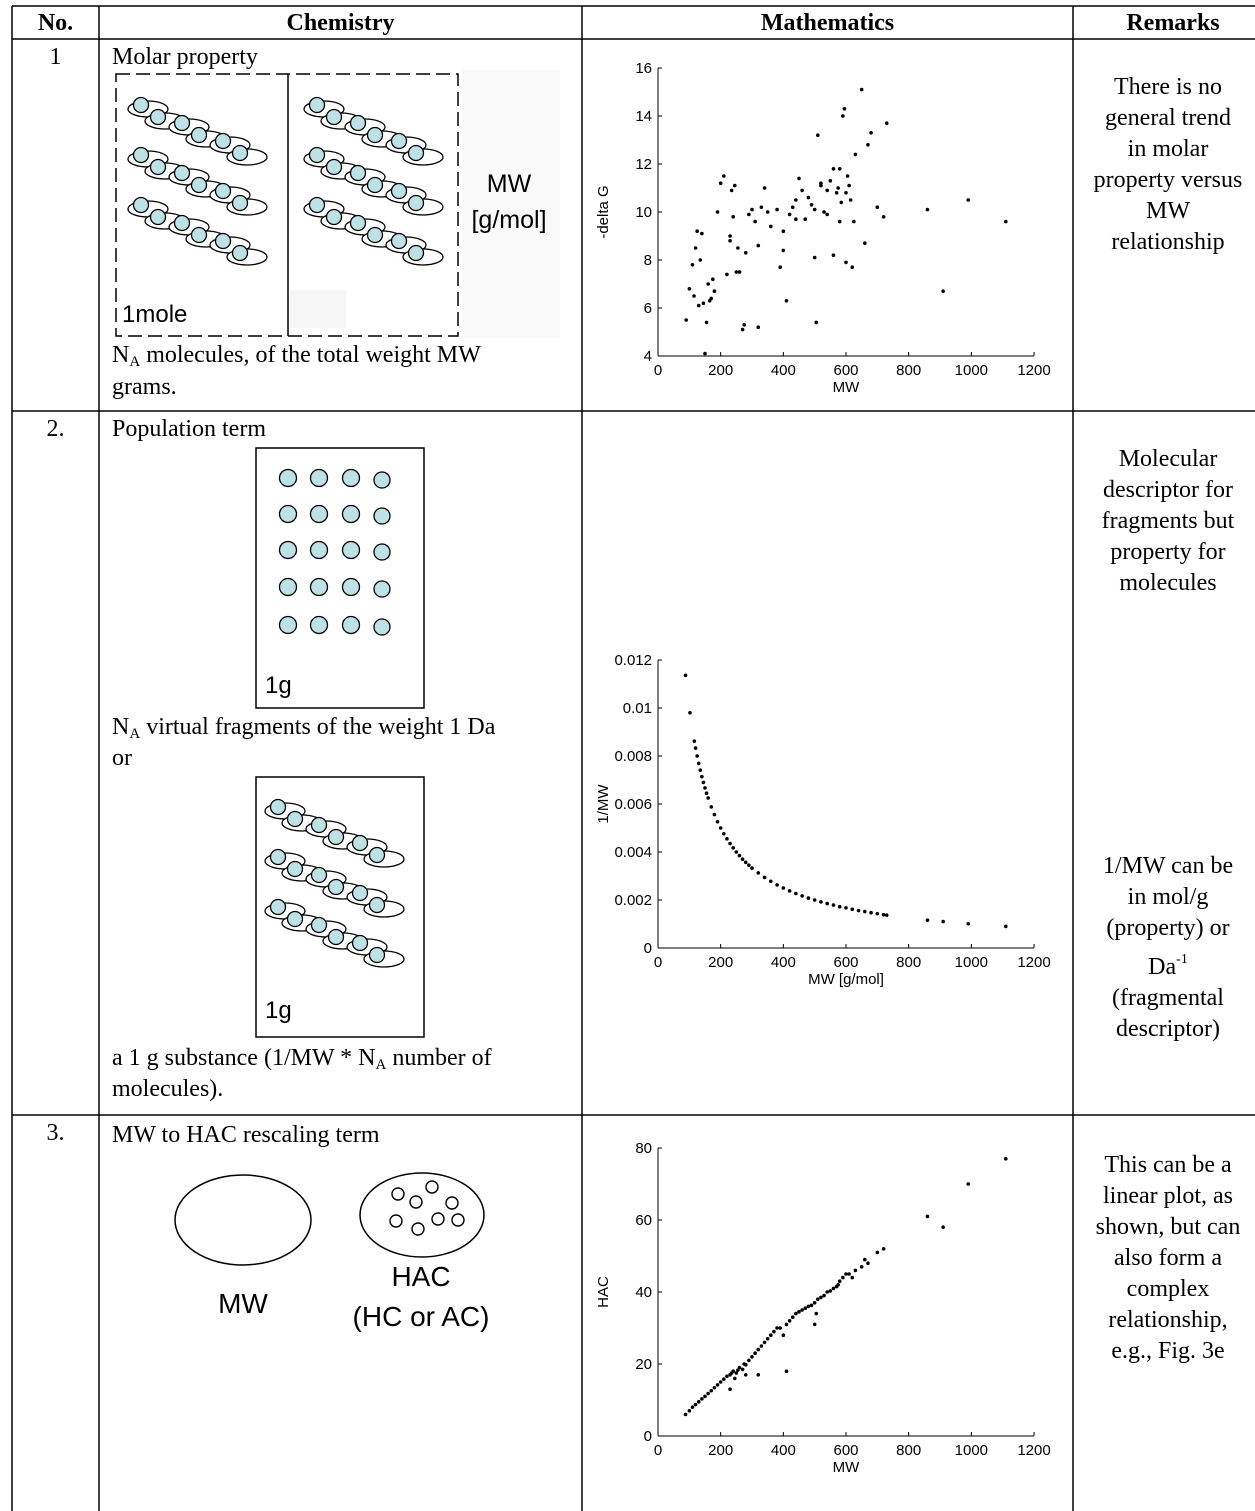 This screenshot has width=1255, height=1511. Describe the element at coordinates (185, 57) in the screenshot. I see `row-1-title: Molar property` at that location.